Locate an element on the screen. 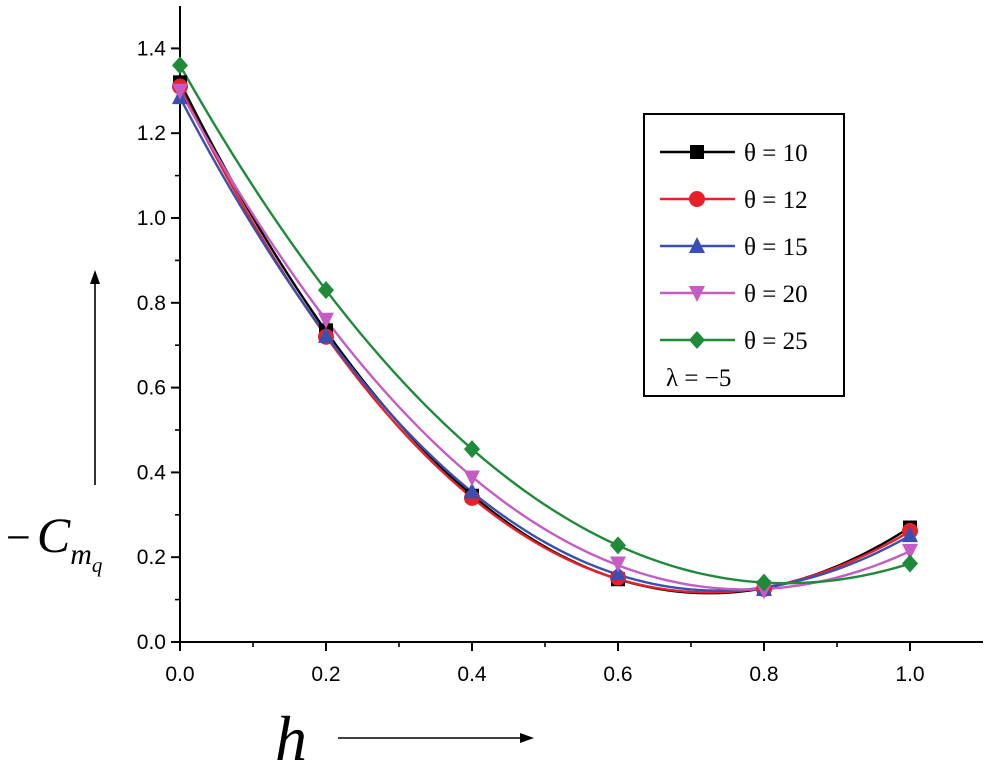 This screenshot has width=991, height=769. y-axis-label: − Cmq is located at coordinates (54, 423).